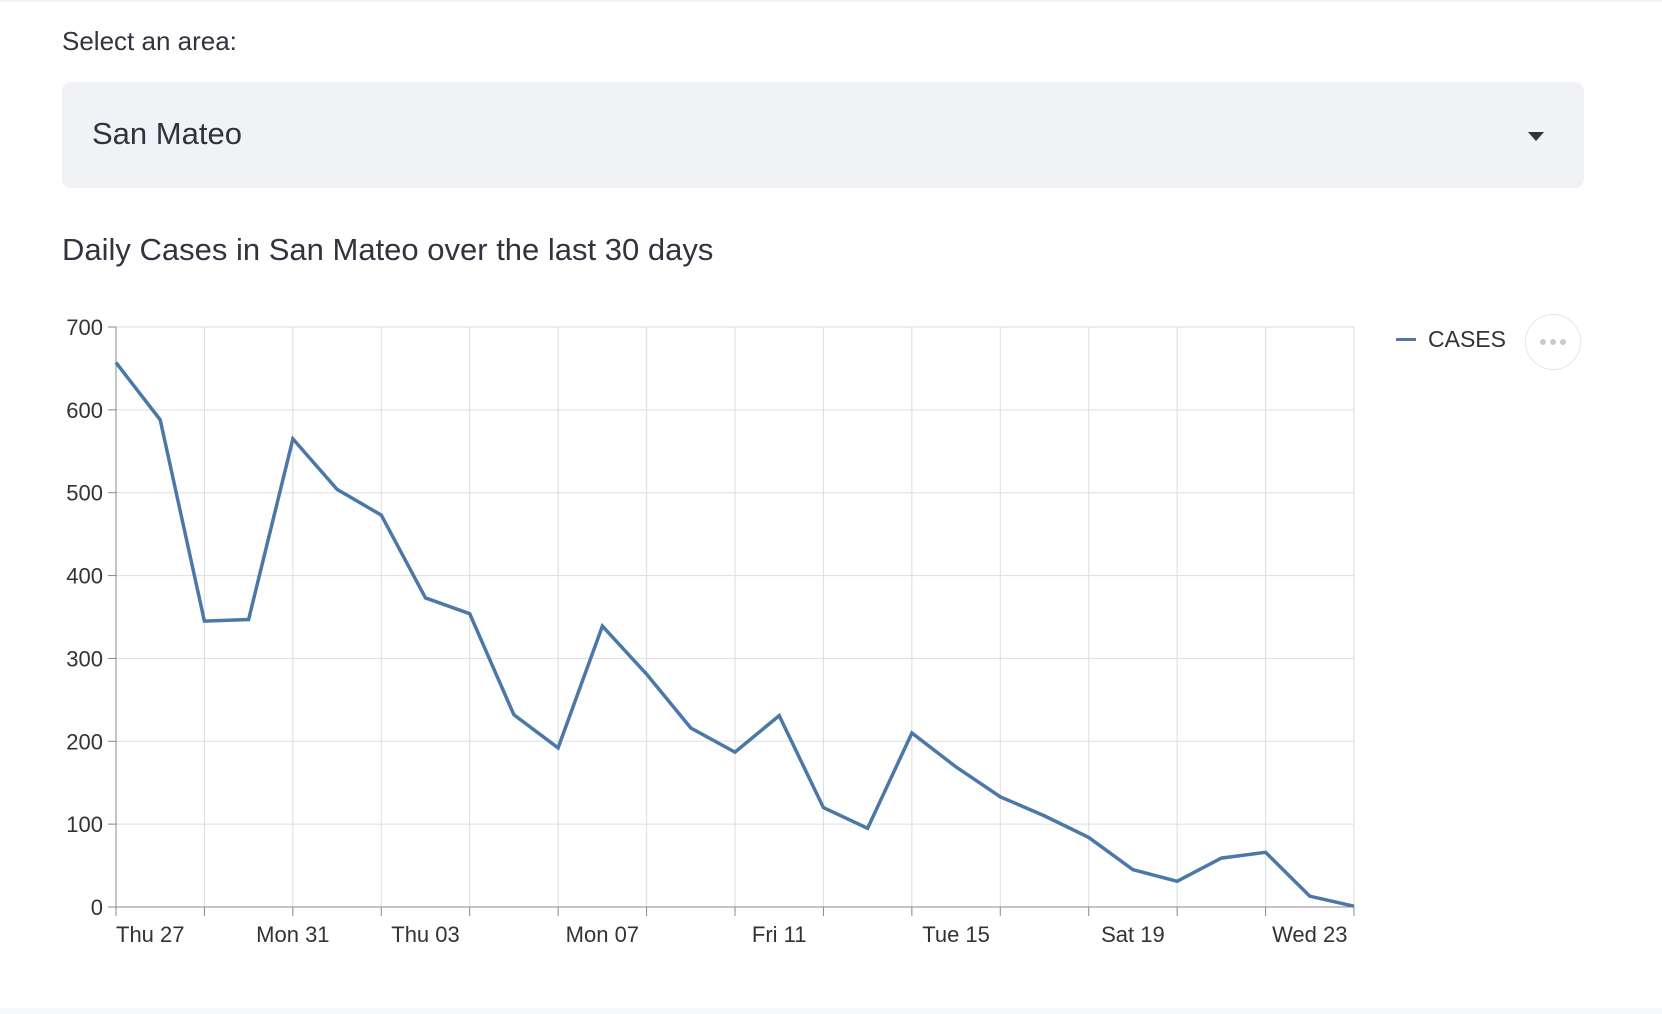  What do you see at coordinates (831, 1011) in the screenshot?
I see `bottom-band` at bounding box center [831, 1011].